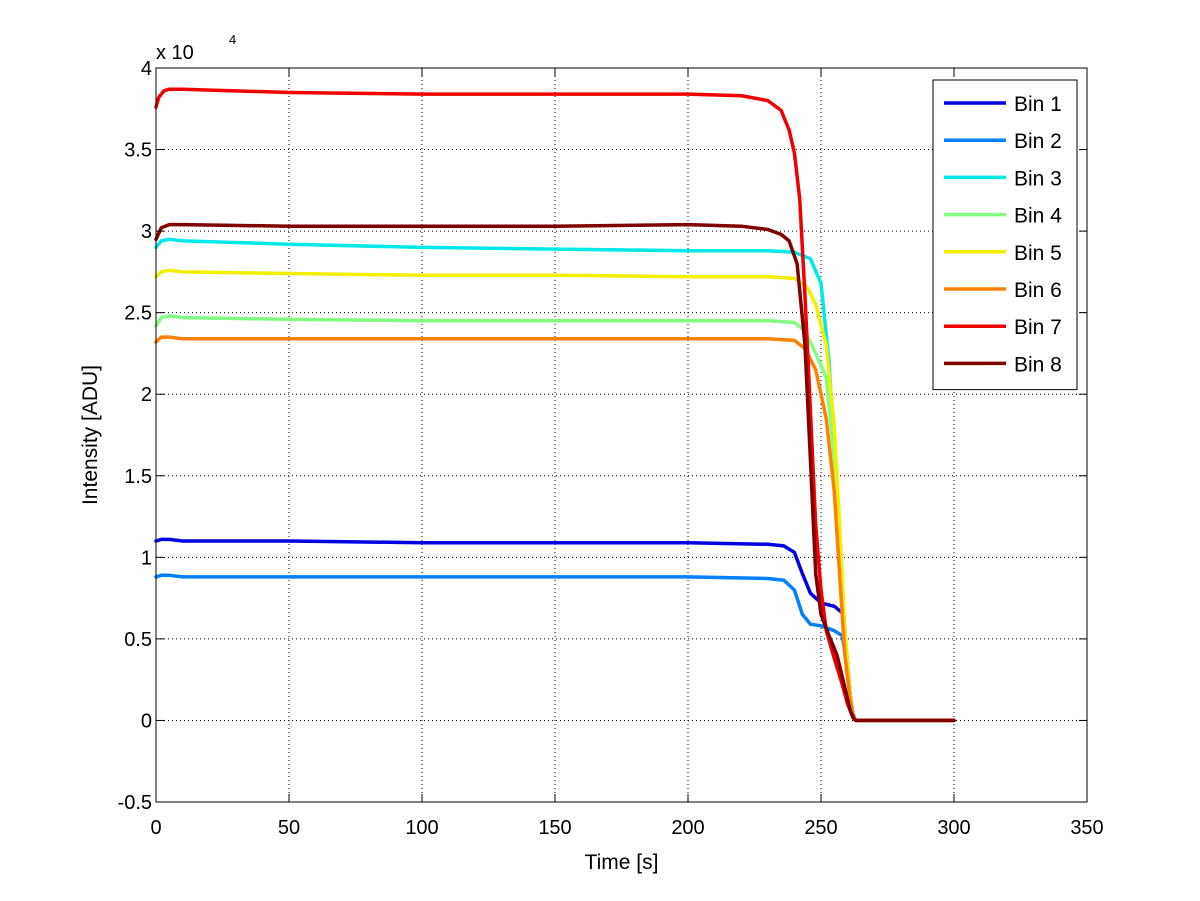 This screenshot has height=901, width=1200. Describe the element at coordinates (146, 232) in the screenshot. I see `y-tick-label: 3` at that location.